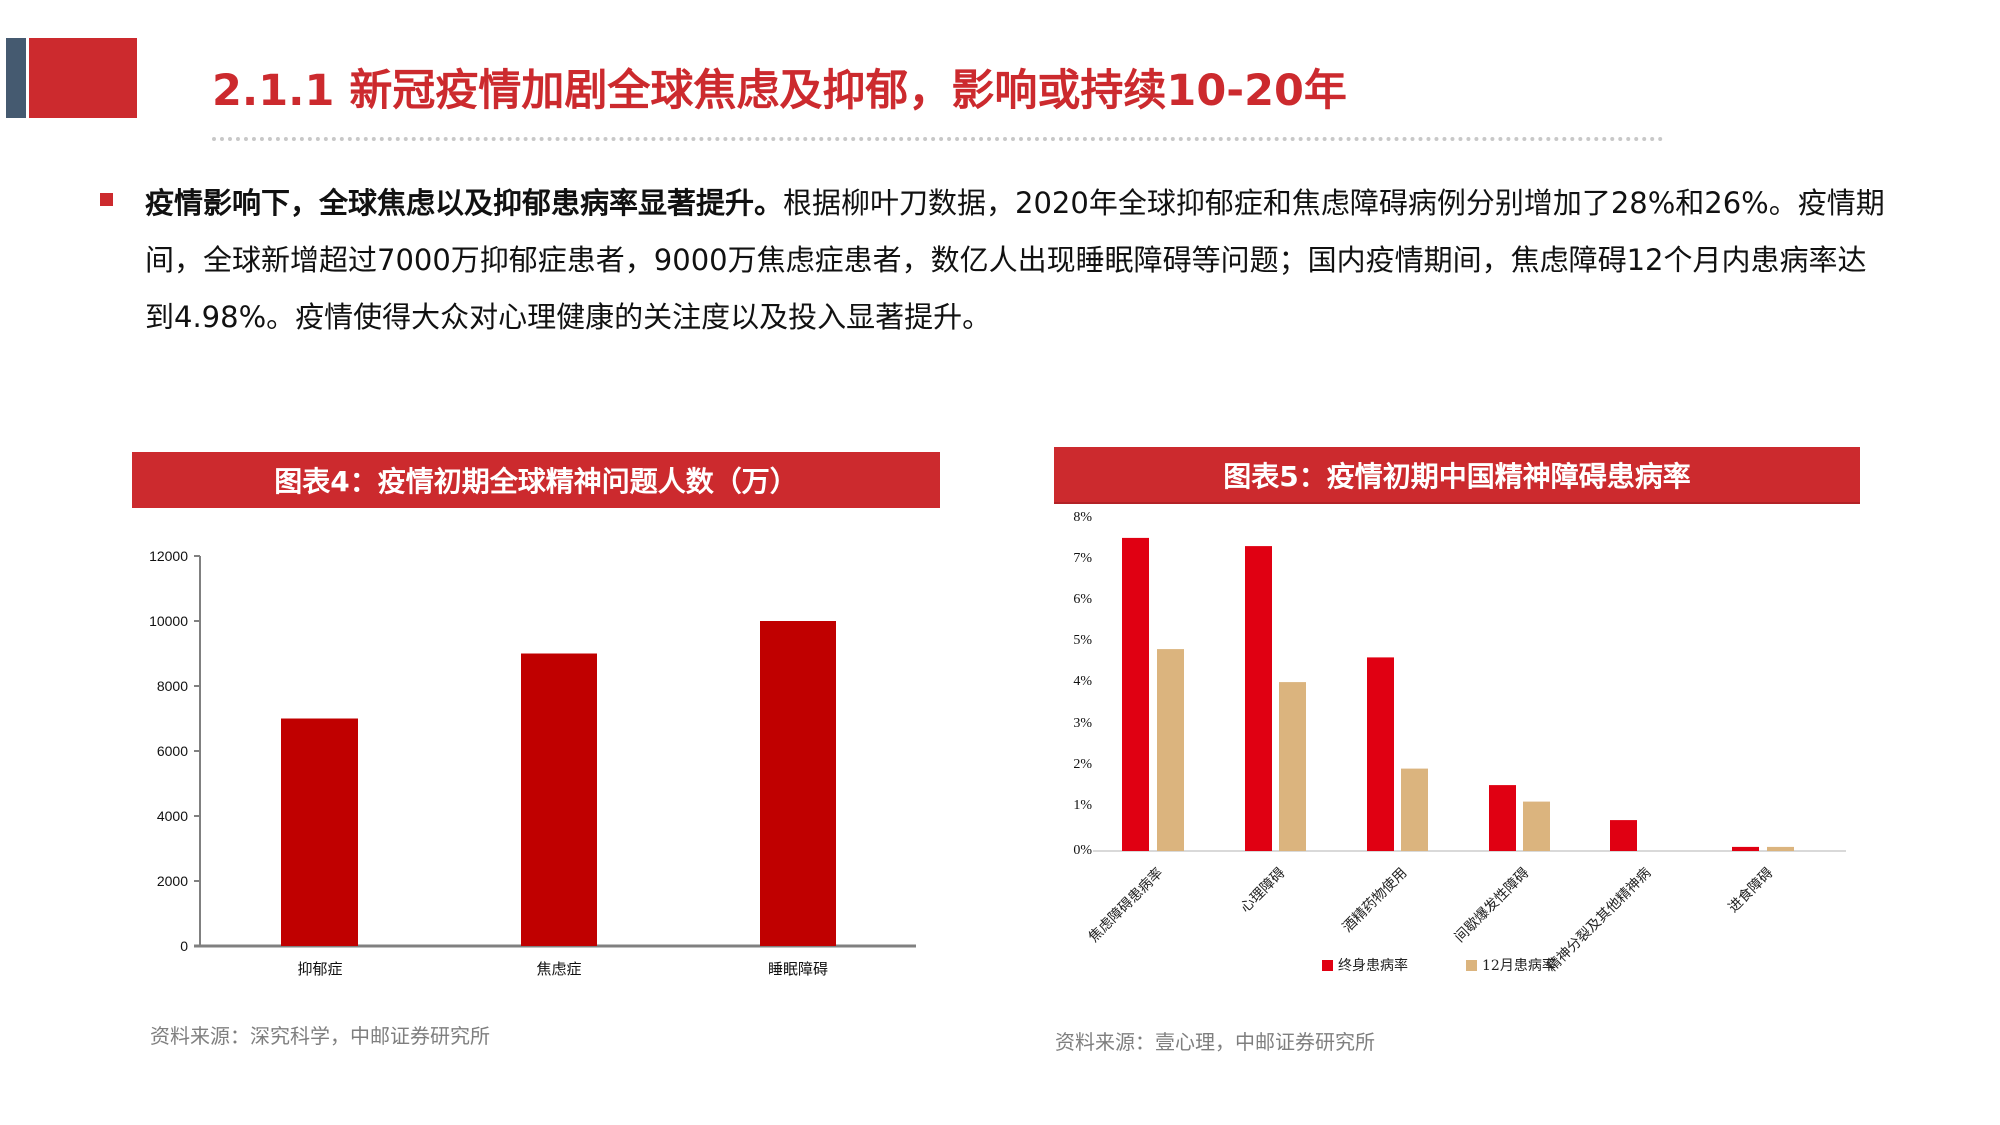 This screenshot has width=2000, height=1125. Describe the element at coordinates (1745, 848) in the screenshot. I see `chart5-bar-lifetime-eating` at that location.